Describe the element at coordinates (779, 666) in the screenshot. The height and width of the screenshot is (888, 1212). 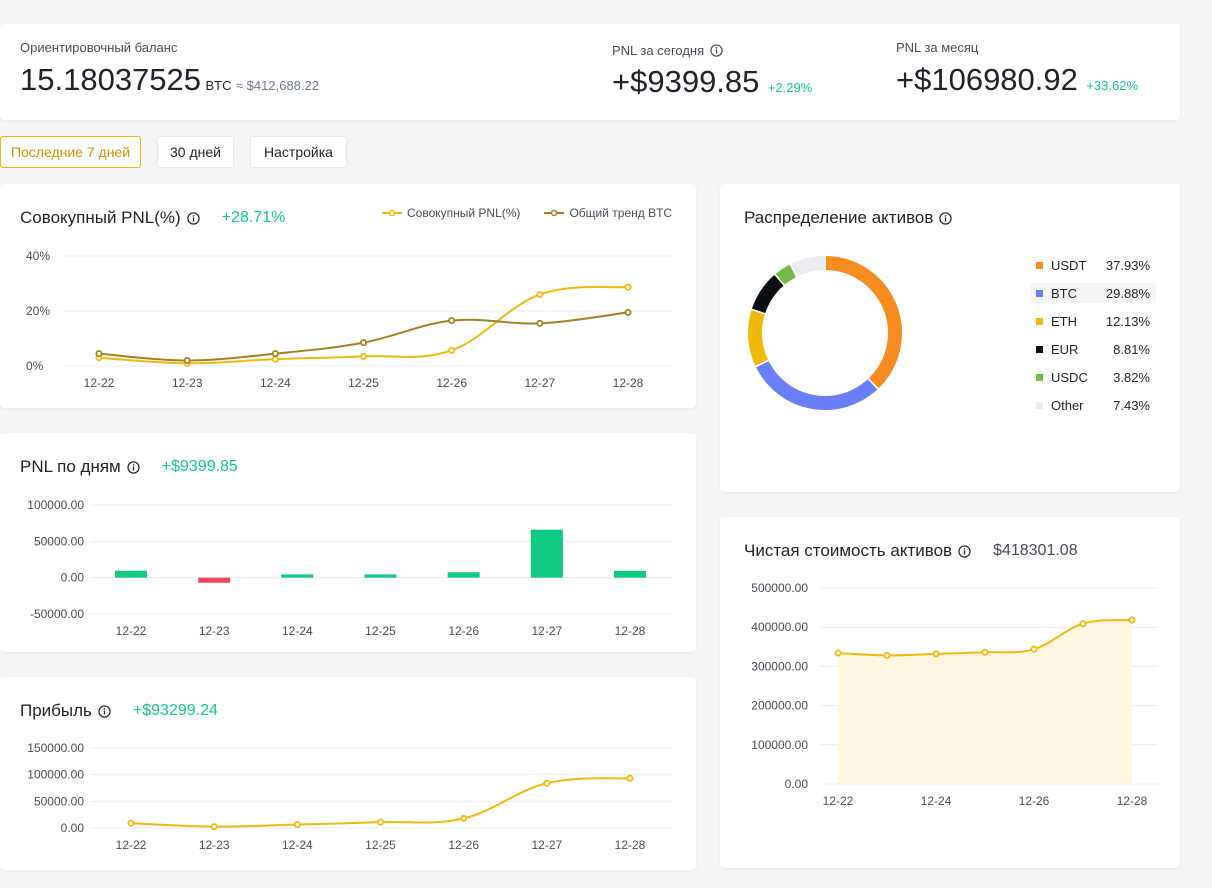
I see `y-tick-label: 300000.00` at that location.